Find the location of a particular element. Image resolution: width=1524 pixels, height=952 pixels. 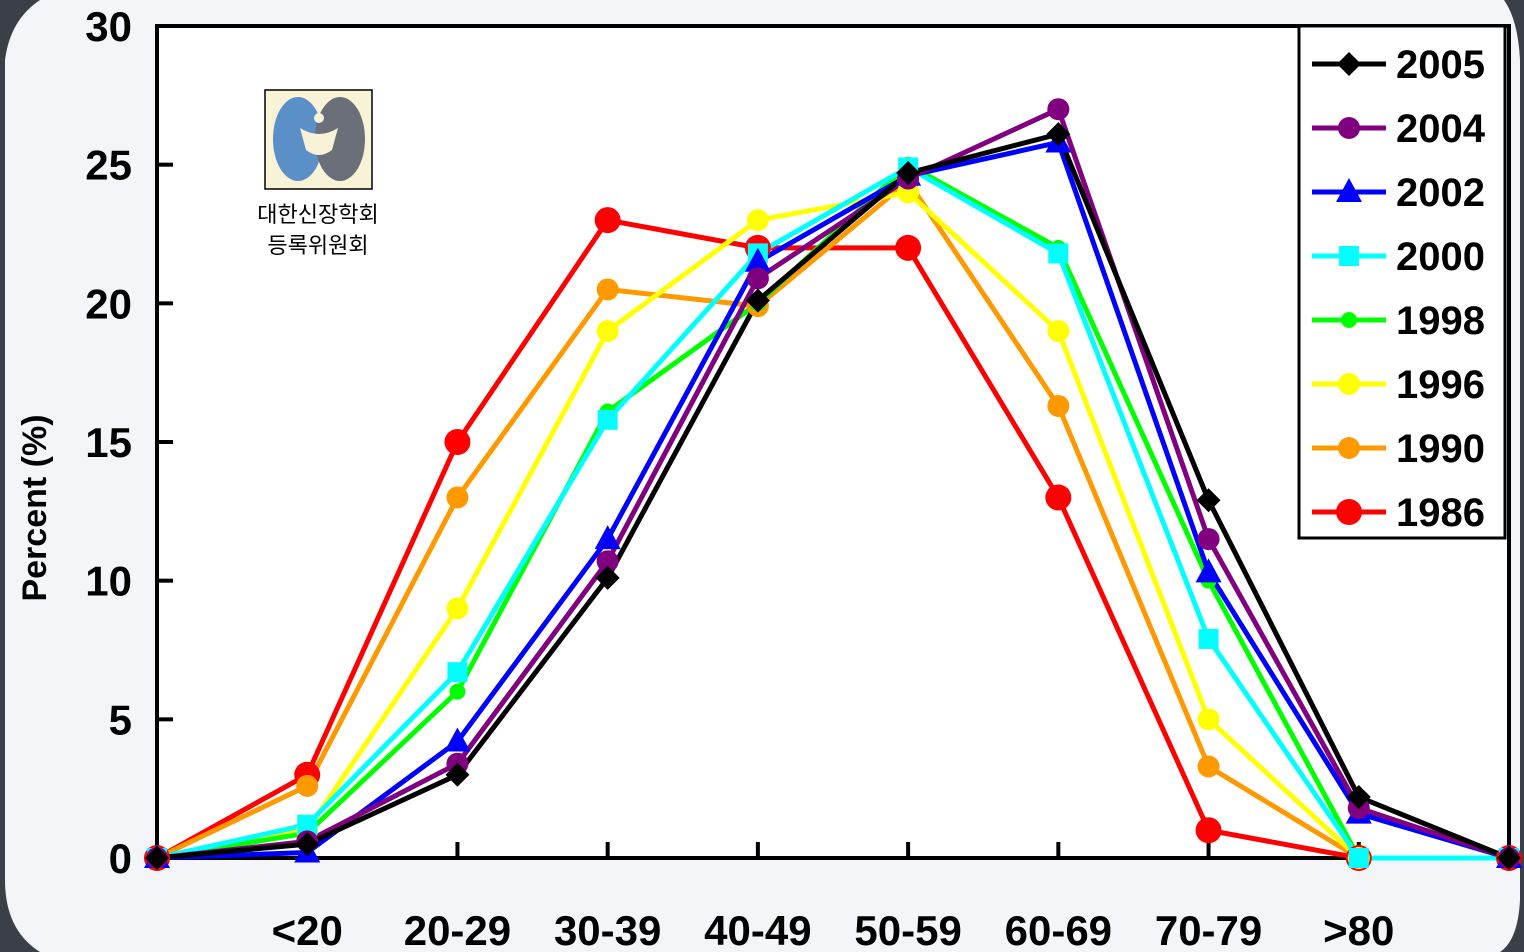

legend-label: 2005 is located at coordinates (1440, 65).